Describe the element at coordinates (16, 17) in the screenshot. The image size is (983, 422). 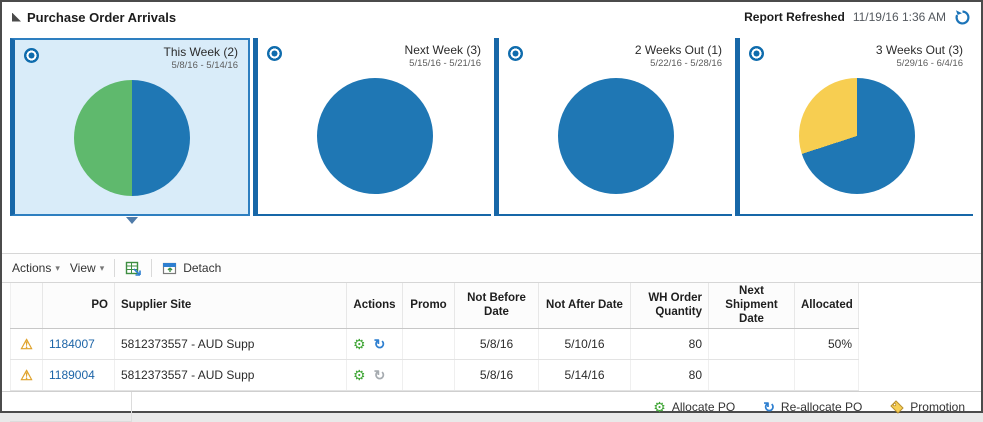
I see `collapse-disclosure-icon` at that location.